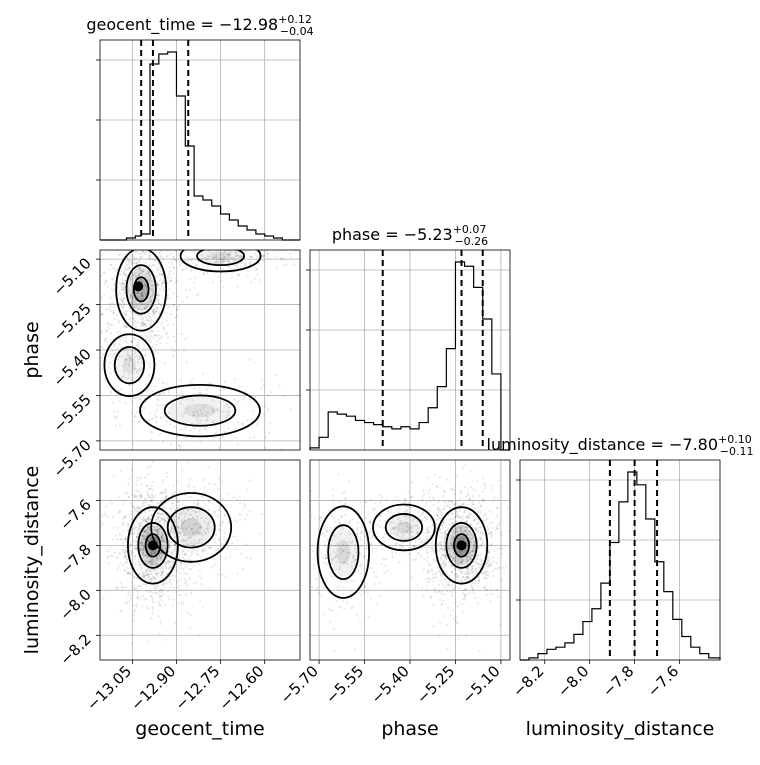 The height and width of the screenshot is (765, 760). Describe the element at coordinates (220, 257) in the screenshot. I see `density-shade` at that location.